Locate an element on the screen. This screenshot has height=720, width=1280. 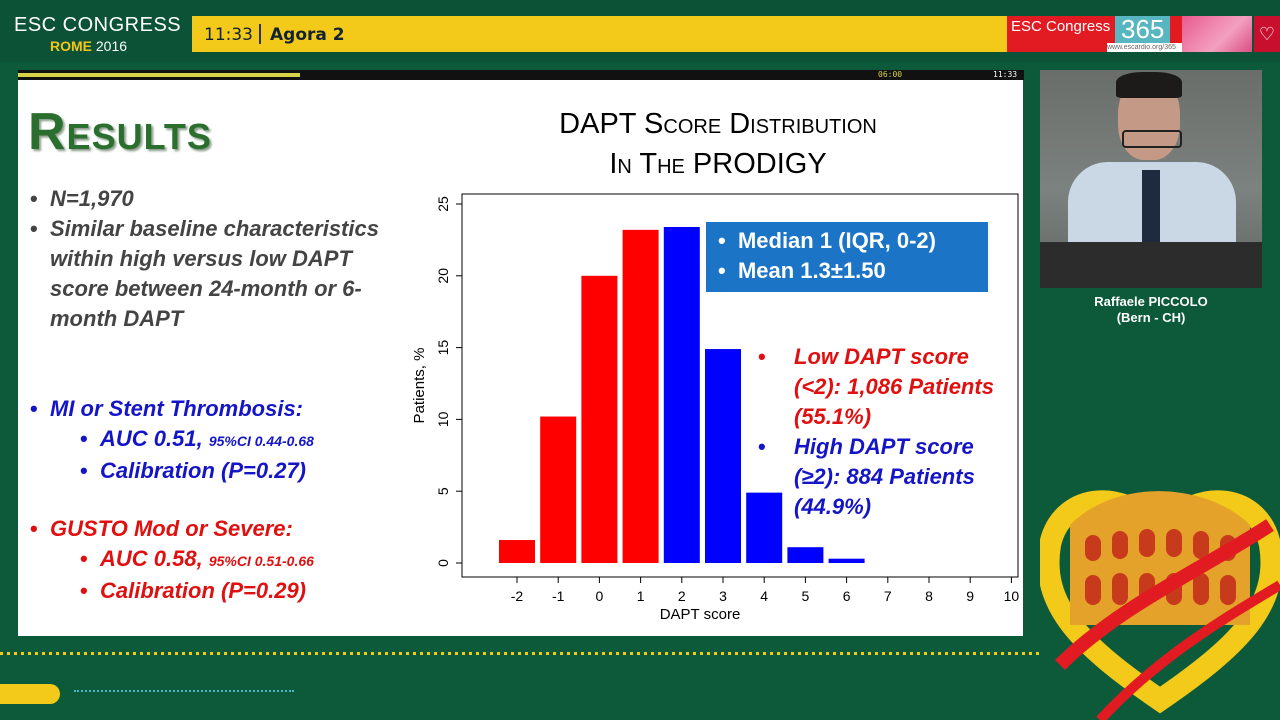
bar-score--1 is located at coordinates (558, 489).